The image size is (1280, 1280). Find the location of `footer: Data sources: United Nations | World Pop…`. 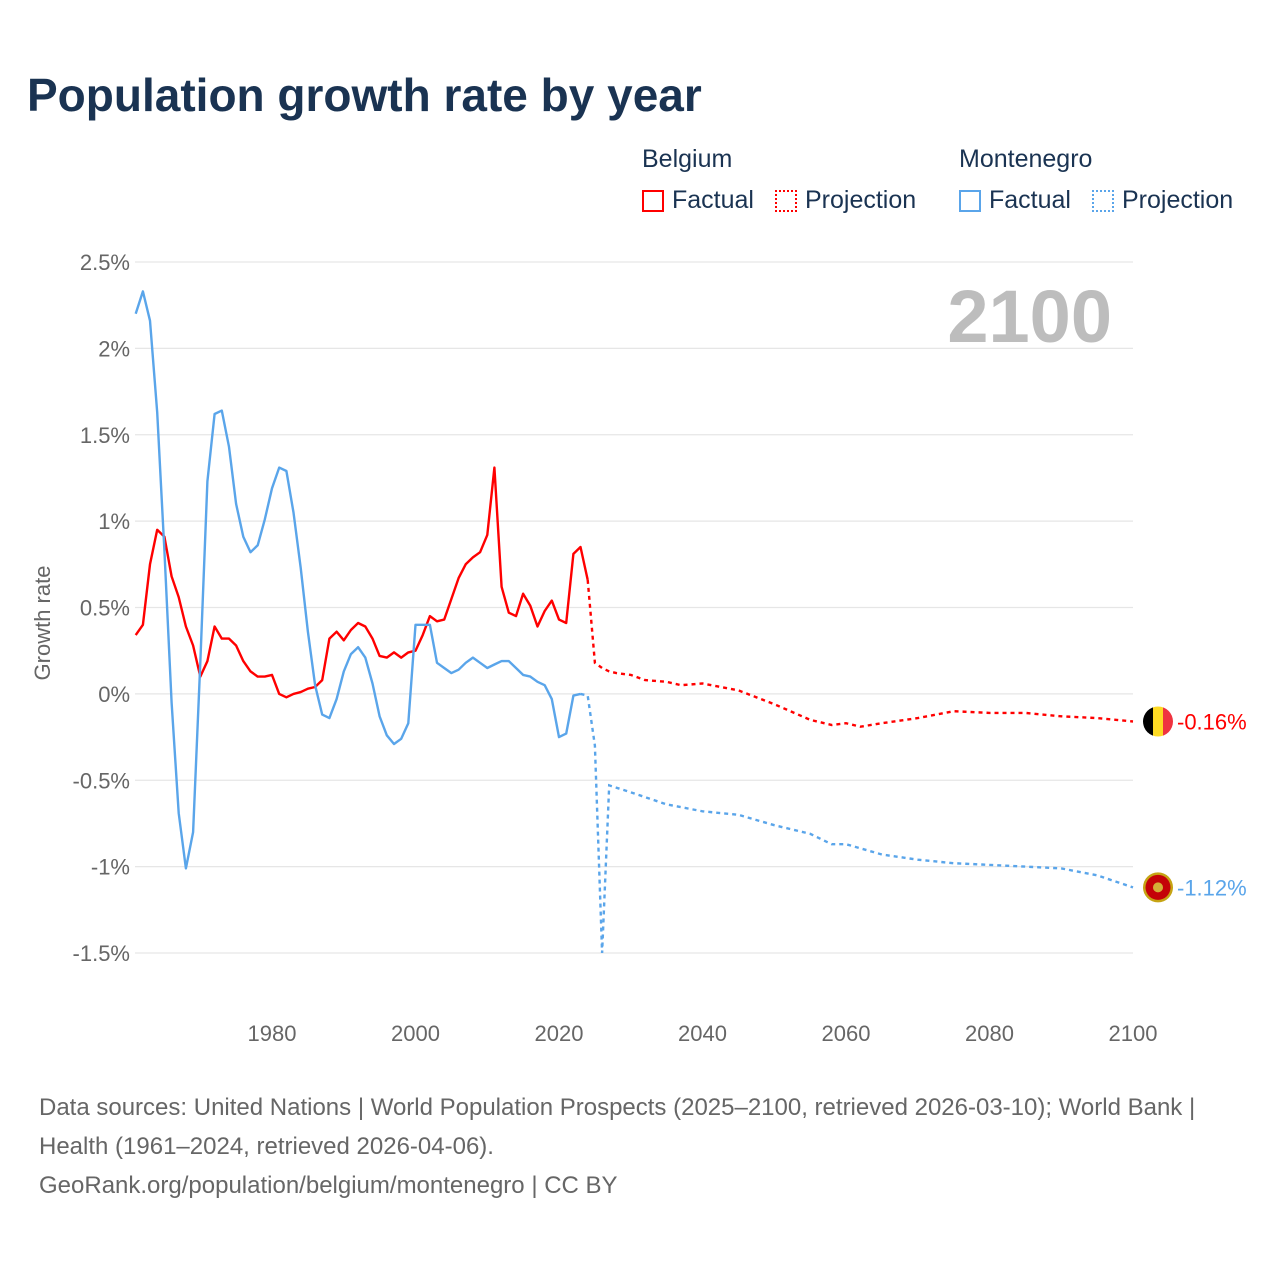

footer: Data sources: United Nations | World Pop… is located at coordinates (639, 1146).